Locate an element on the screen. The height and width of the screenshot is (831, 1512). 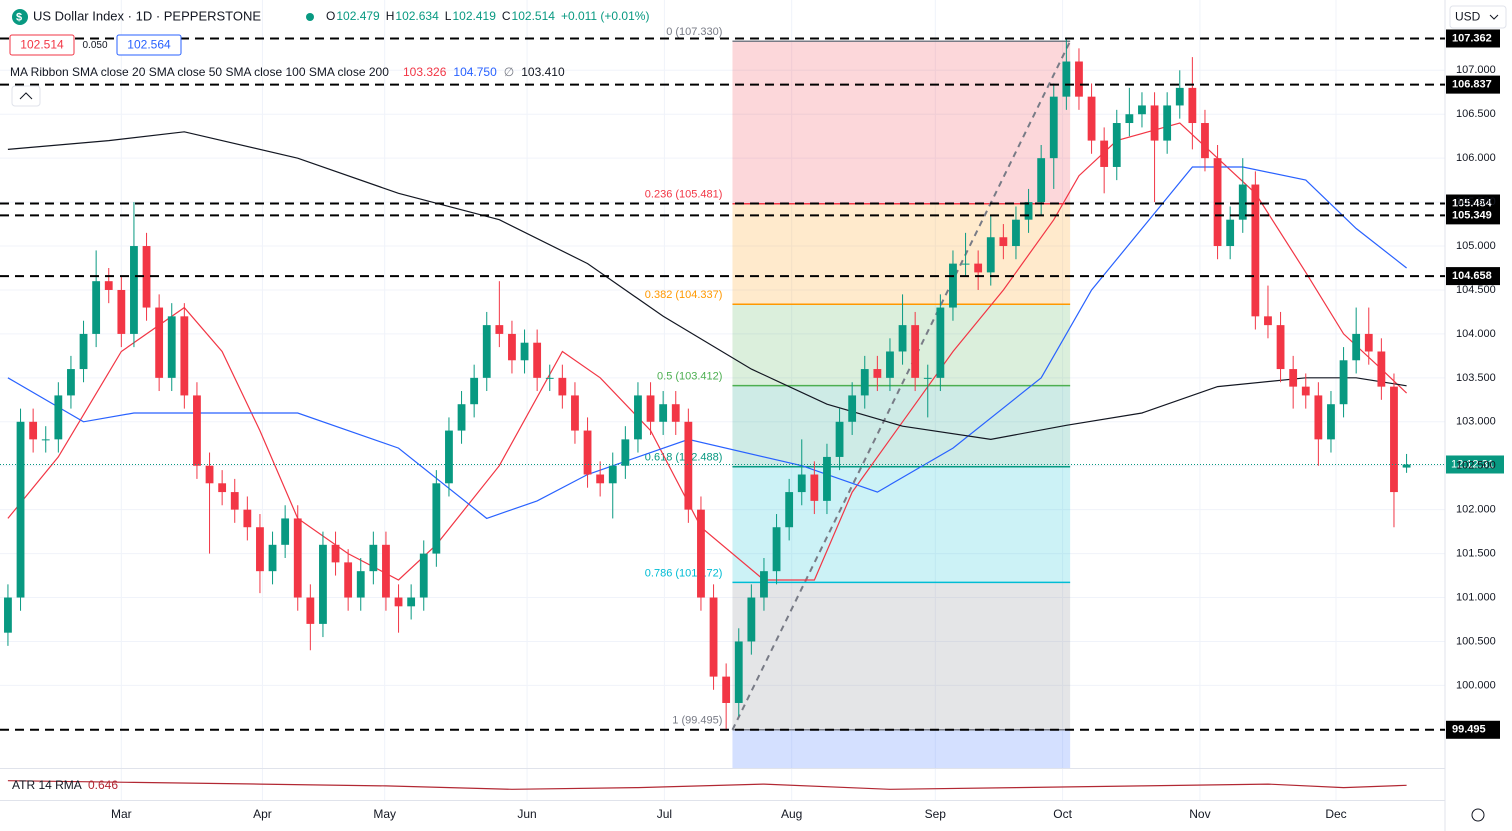
collapse-icon is located at coordinates (26, 96).